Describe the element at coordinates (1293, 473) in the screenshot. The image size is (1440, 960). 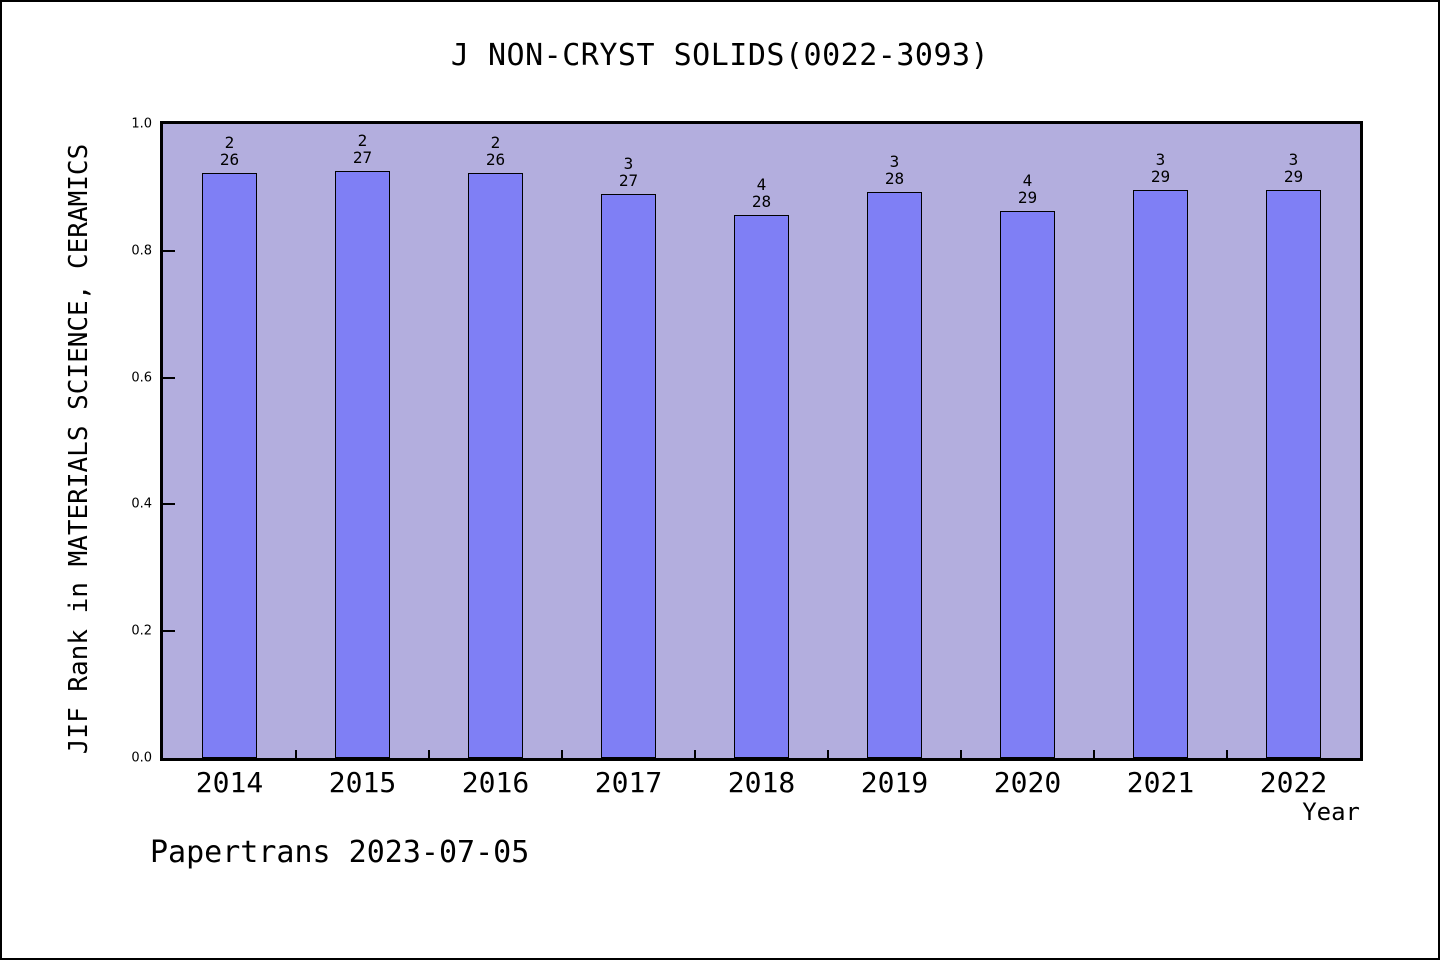
I see `bar-2022` at that location.